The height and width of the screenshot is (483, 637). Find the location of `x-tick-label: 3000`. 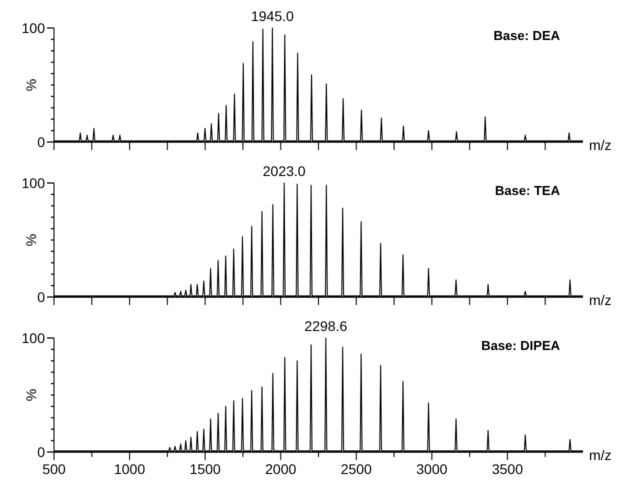

x-tick-label: 3000 is located at coordinates (432, 469).